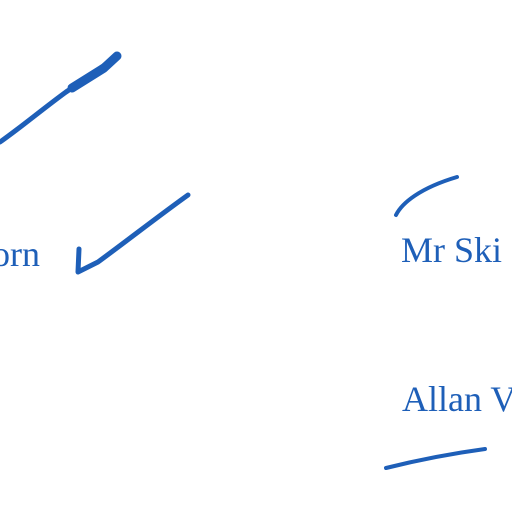 This screenshot has height=512, width=512. Describe the element at coordinates (452, 250) in the screenshot. I see `name-fragment-mr-ski: Mr Ski` at that location.